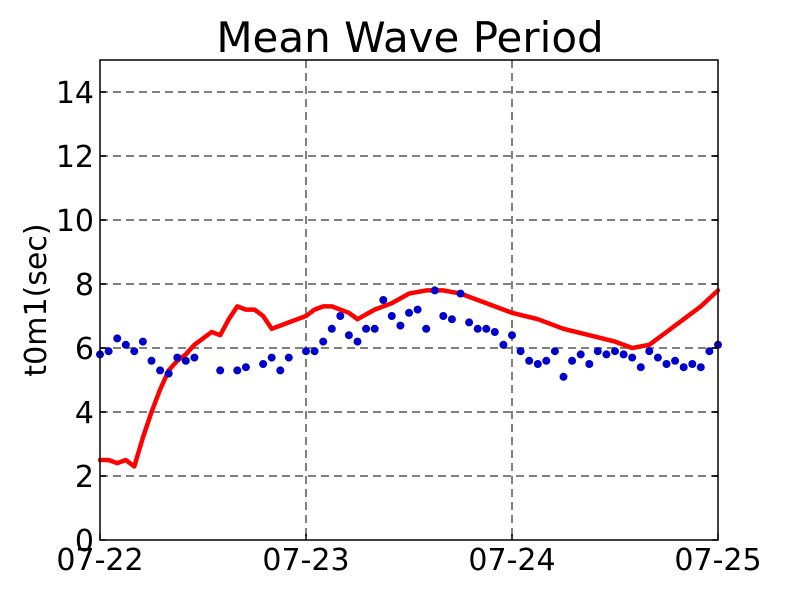  I want to click on y-tick-label: 6, so click(84, 349).